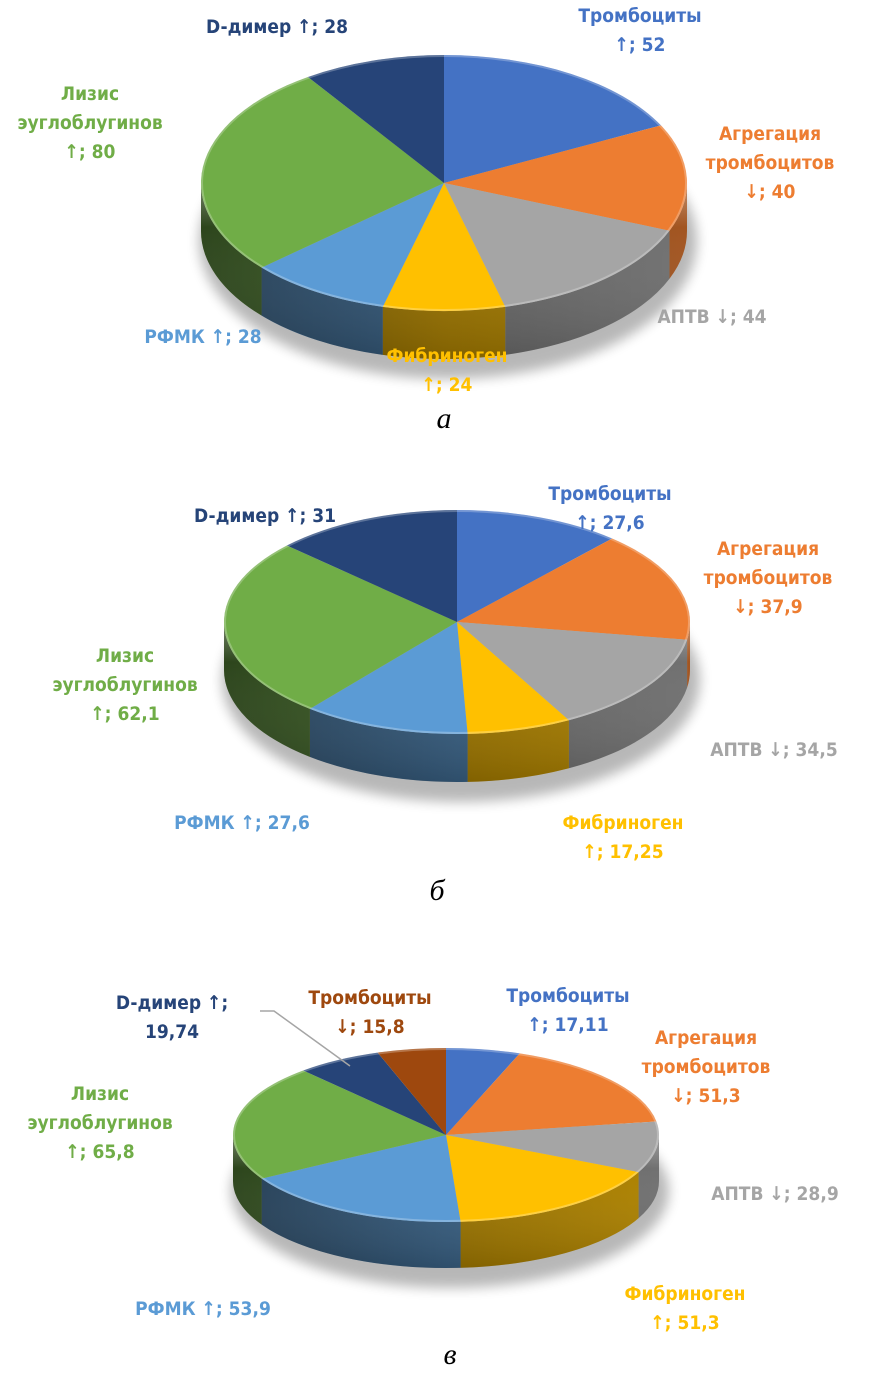 The image size is (878, 1379). Describe the element at coordinates (768, 578) in the screenshot. I see `data-label-Агрегация-тромбоцитов-↓: Агрегация тромбоцитов ↓; 37,9` at that location.